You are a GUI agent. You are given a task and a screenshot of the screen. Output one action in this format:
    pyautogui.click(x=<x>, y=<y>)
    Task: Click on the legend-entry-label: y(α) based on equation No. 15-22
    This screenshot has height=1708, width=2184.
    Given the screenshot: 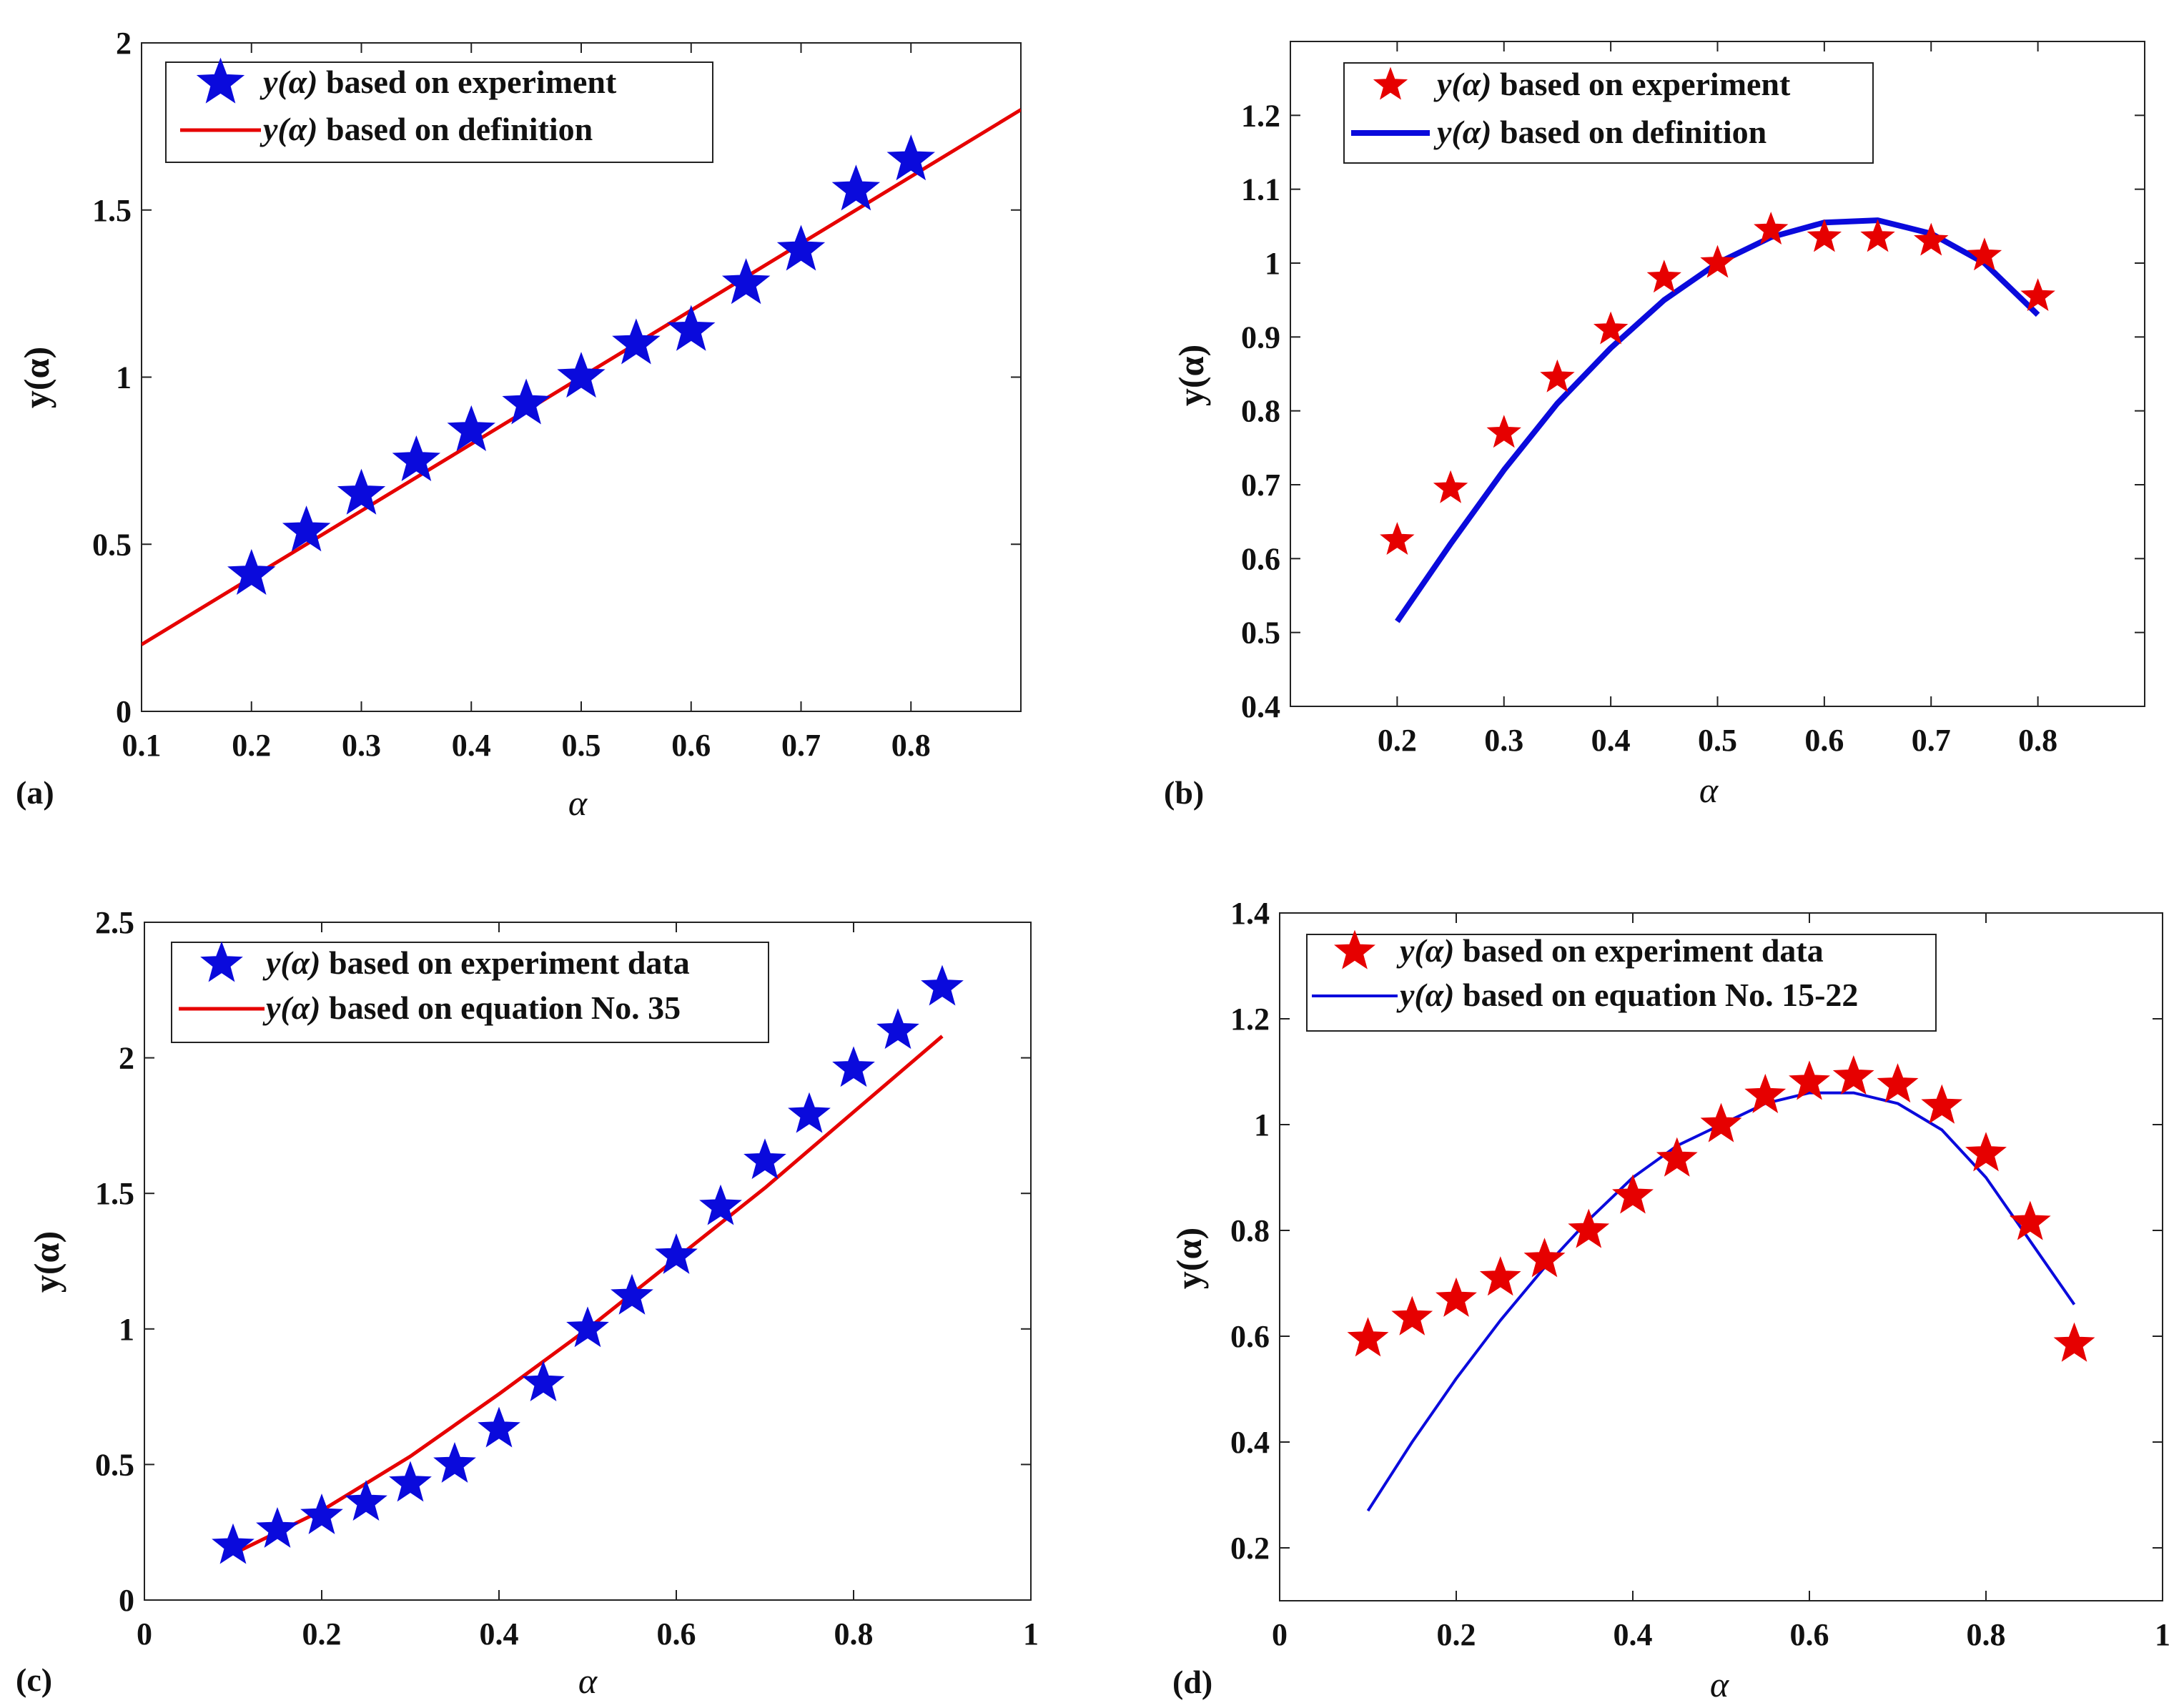 What is the action you would take?
    pyautogui.click(x=1627, y=995)
    